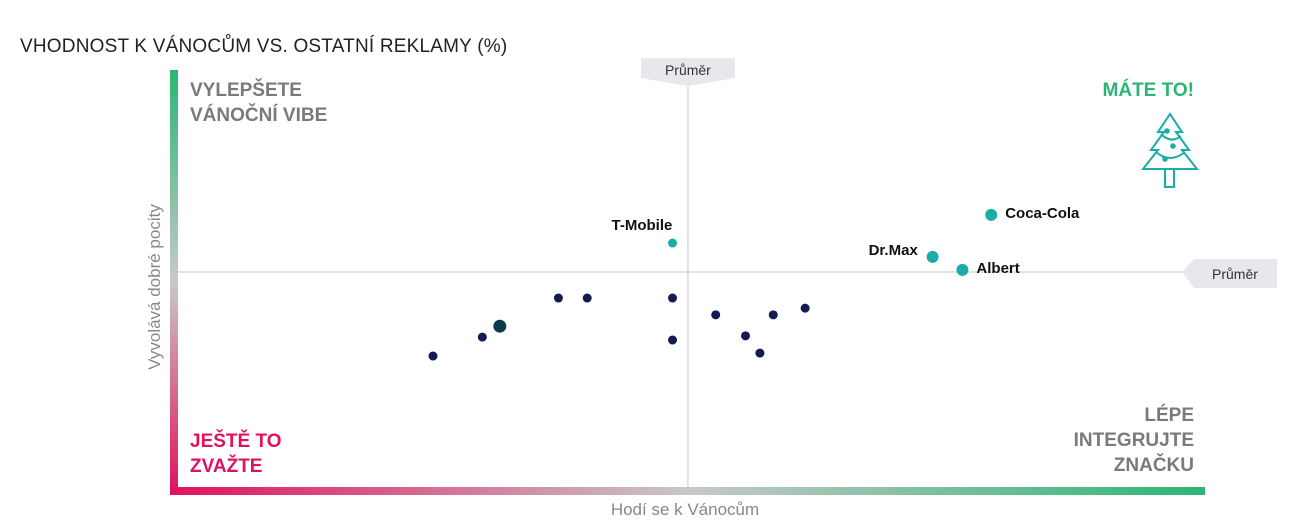  What do you see at coordinates (154, 287) in the screenshot?
I see `y-axis-label: Vyvolává dobré pocity` at bounding box center [154, 287].